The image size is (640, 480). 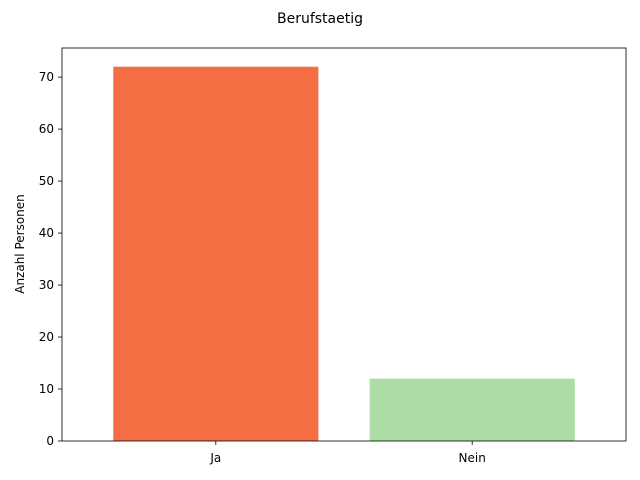 What do you see at coordinates (46, 181) in the screenshot?
I see `y-tick-label: 50` at bounding box center [46, 181].